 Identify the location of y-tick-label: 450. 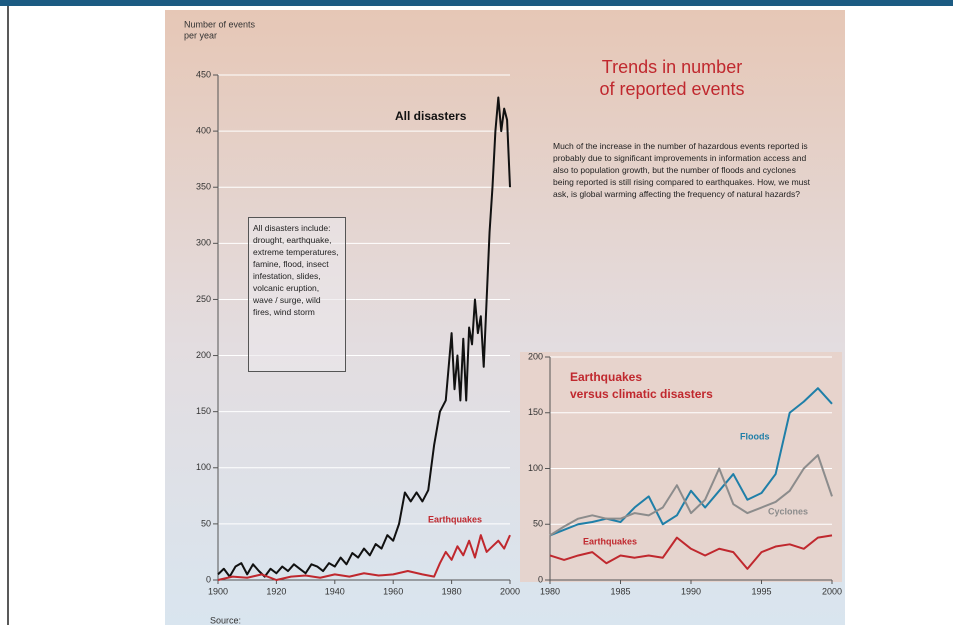
(203, 74).